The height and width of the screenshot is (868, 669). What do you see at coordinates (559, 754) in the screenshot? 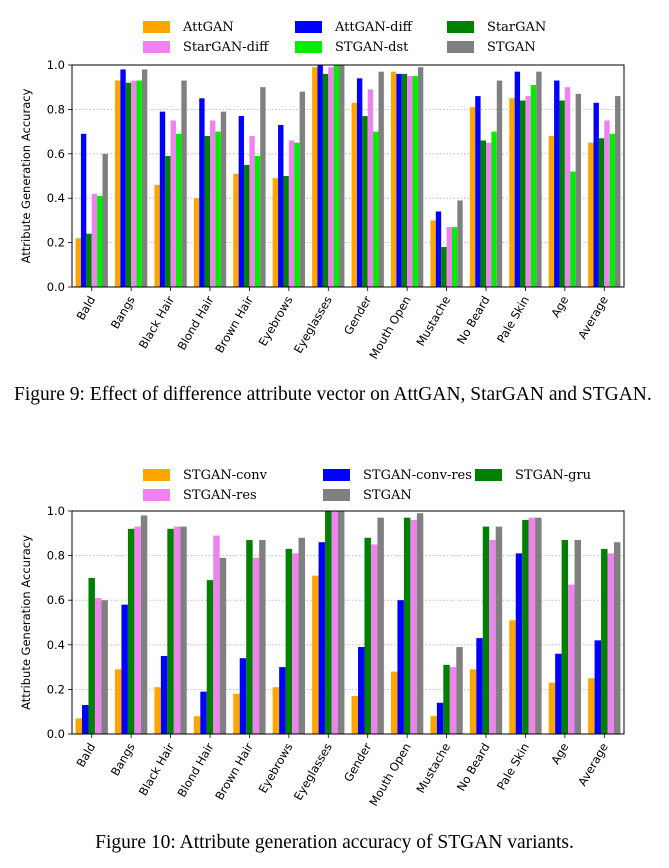
I see `x-tick-label: Age` at bounding box center [559, 754].